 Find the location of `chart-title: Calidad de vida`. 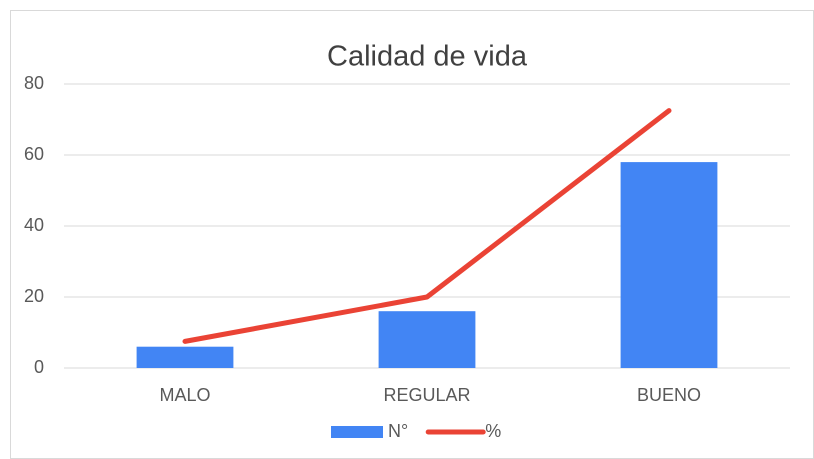

chart-title: Calidad de vida is located at coordinates (427, 57).